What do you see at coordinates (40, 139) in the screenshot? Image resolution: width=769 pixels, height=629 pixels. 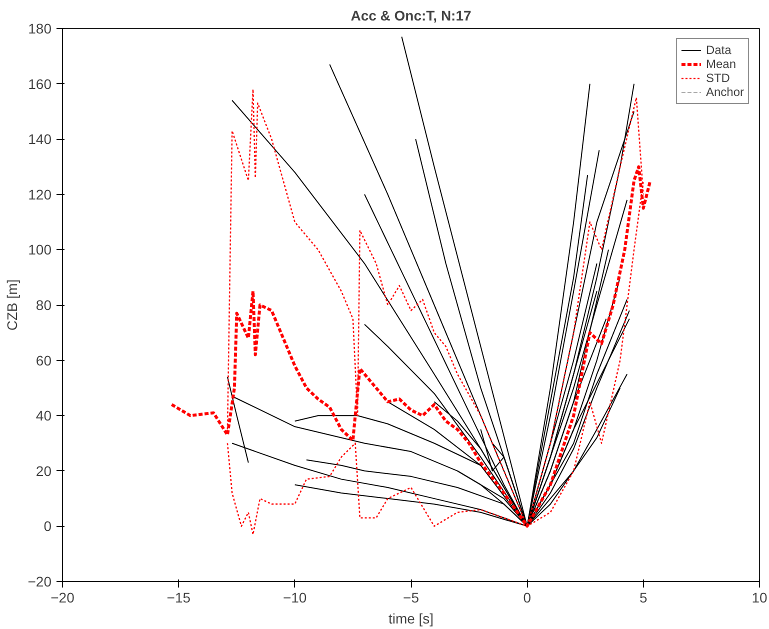 I see `y-tick-label: 140` at bounding box center [40, 139].